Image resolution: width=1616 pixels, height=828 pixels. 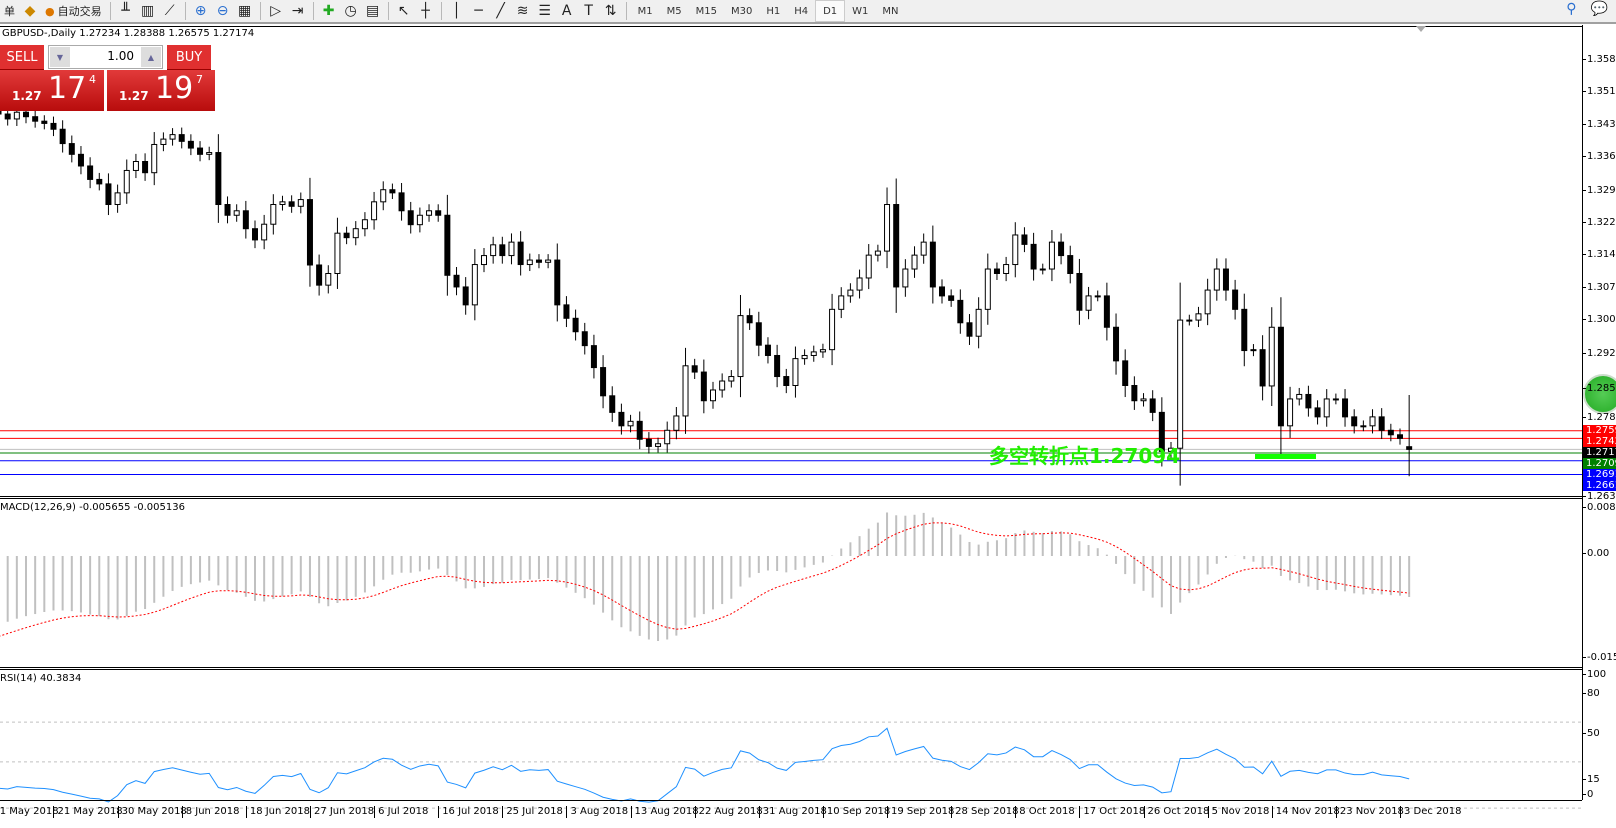 I want to click on autotrade-button: ● 自动交易, so click(x=73, y=11).